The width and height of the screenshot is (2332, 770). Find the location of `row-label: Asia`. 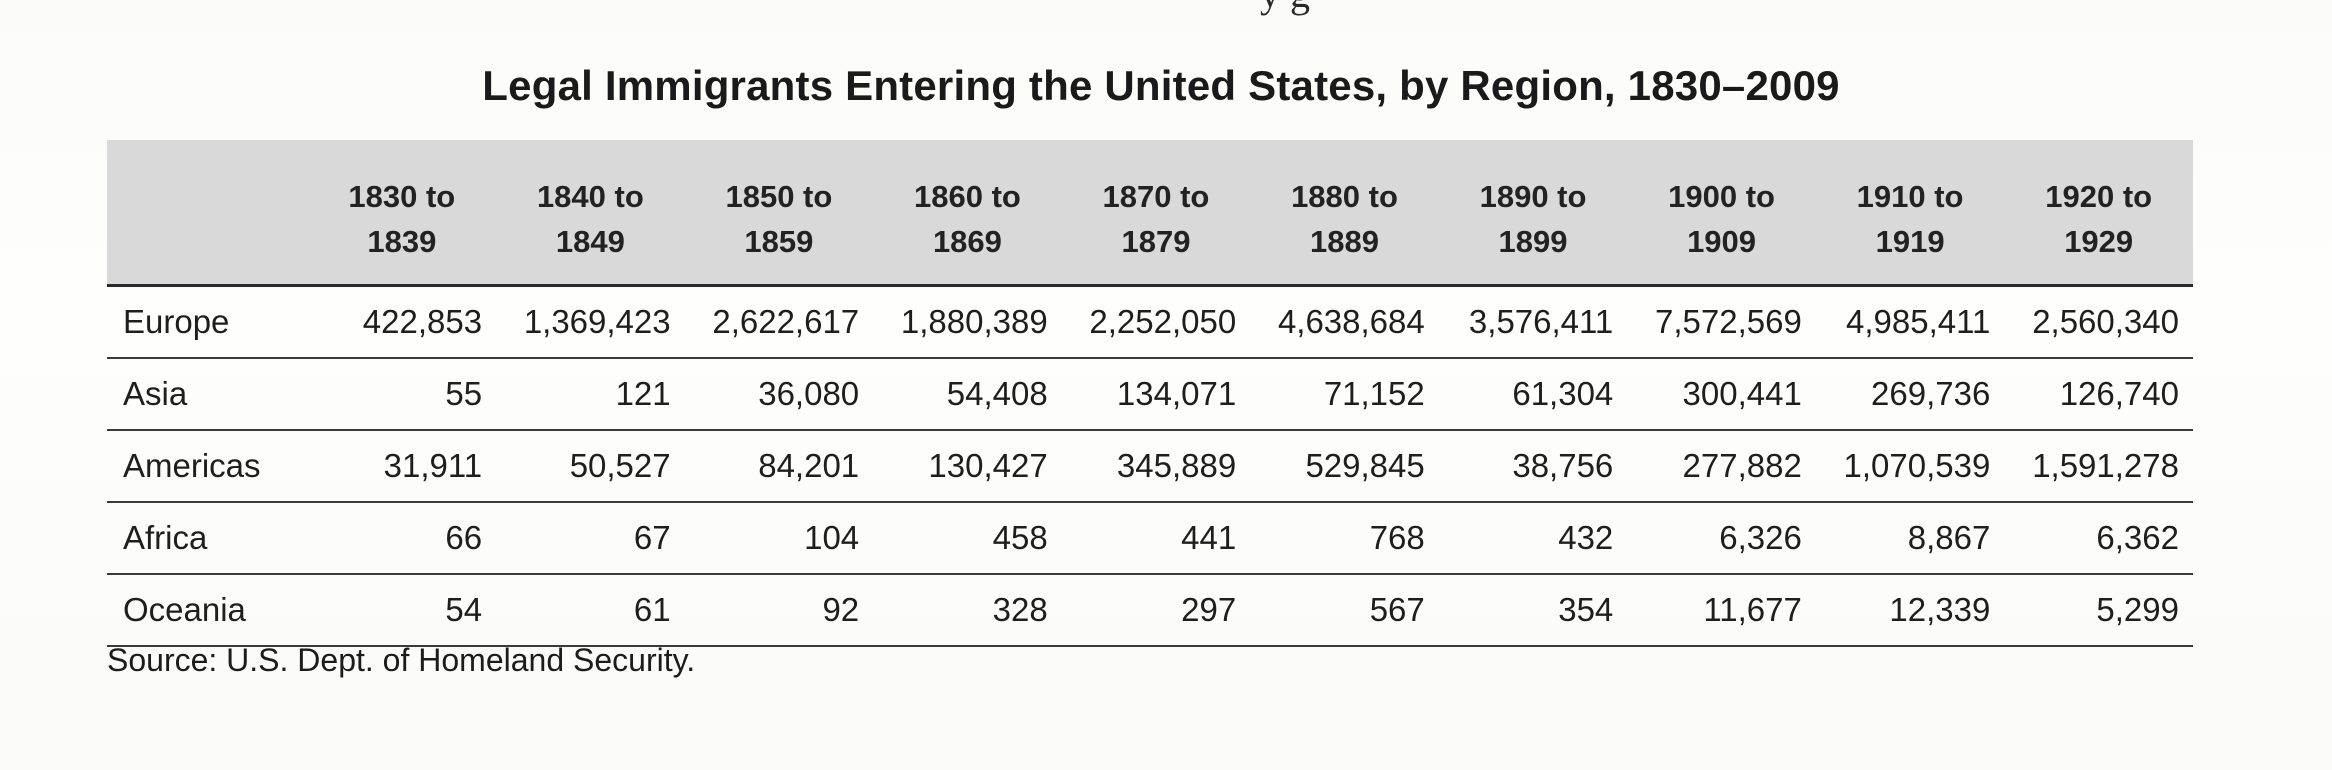

row-label: Asia is located at coordinates (207, 394).